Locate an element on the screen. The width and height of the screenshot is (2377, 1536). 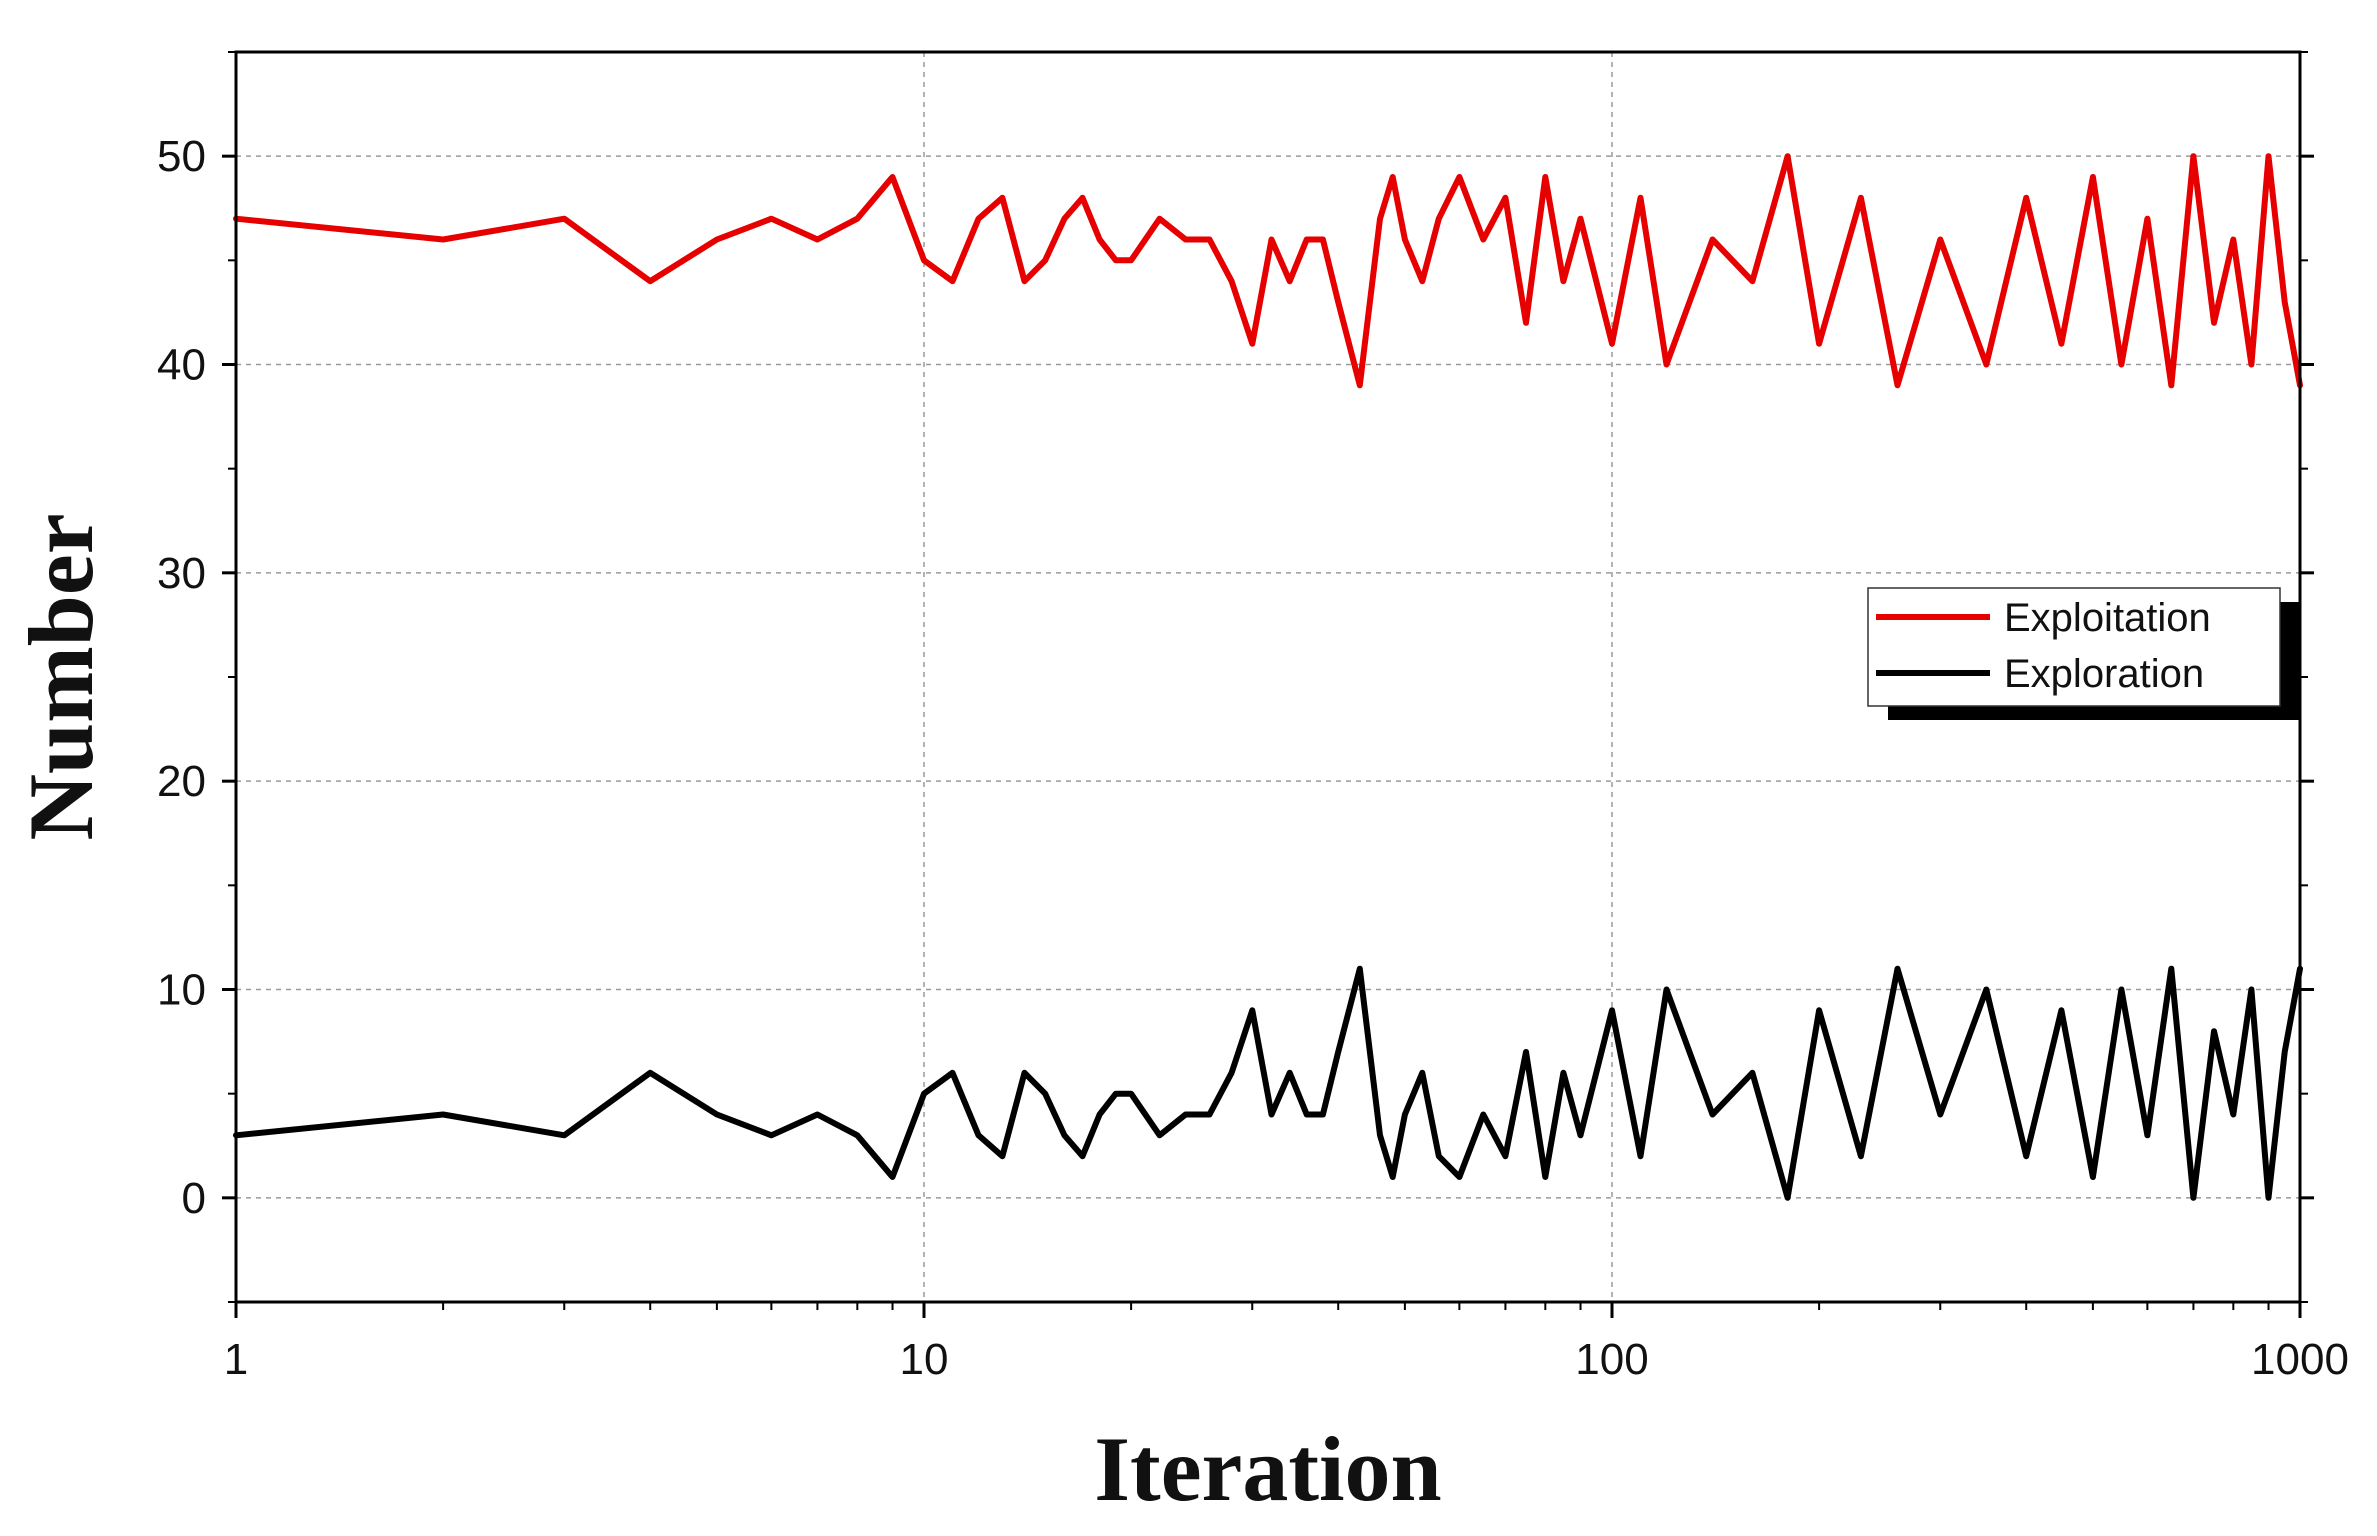
x-tick-label: 1000 is located at coordinates (2300, 1359).